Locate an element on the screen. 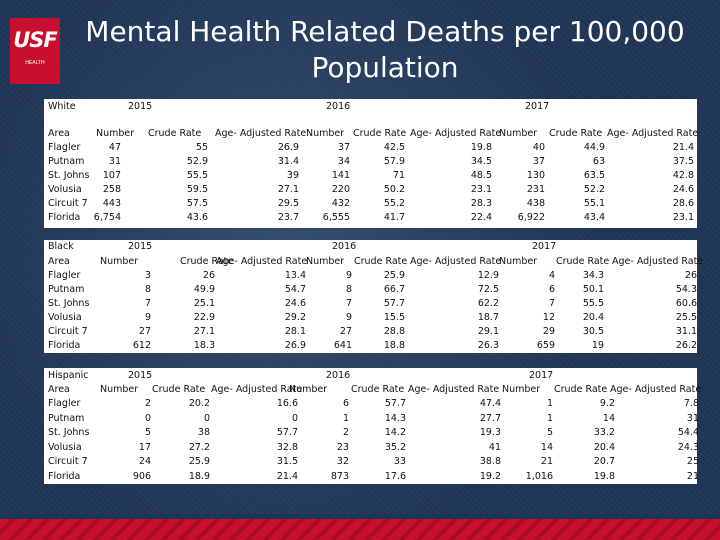 The height and width of the screenshot is (540, 720). table-cell: 50.2 is located at coordinates (394, 189).